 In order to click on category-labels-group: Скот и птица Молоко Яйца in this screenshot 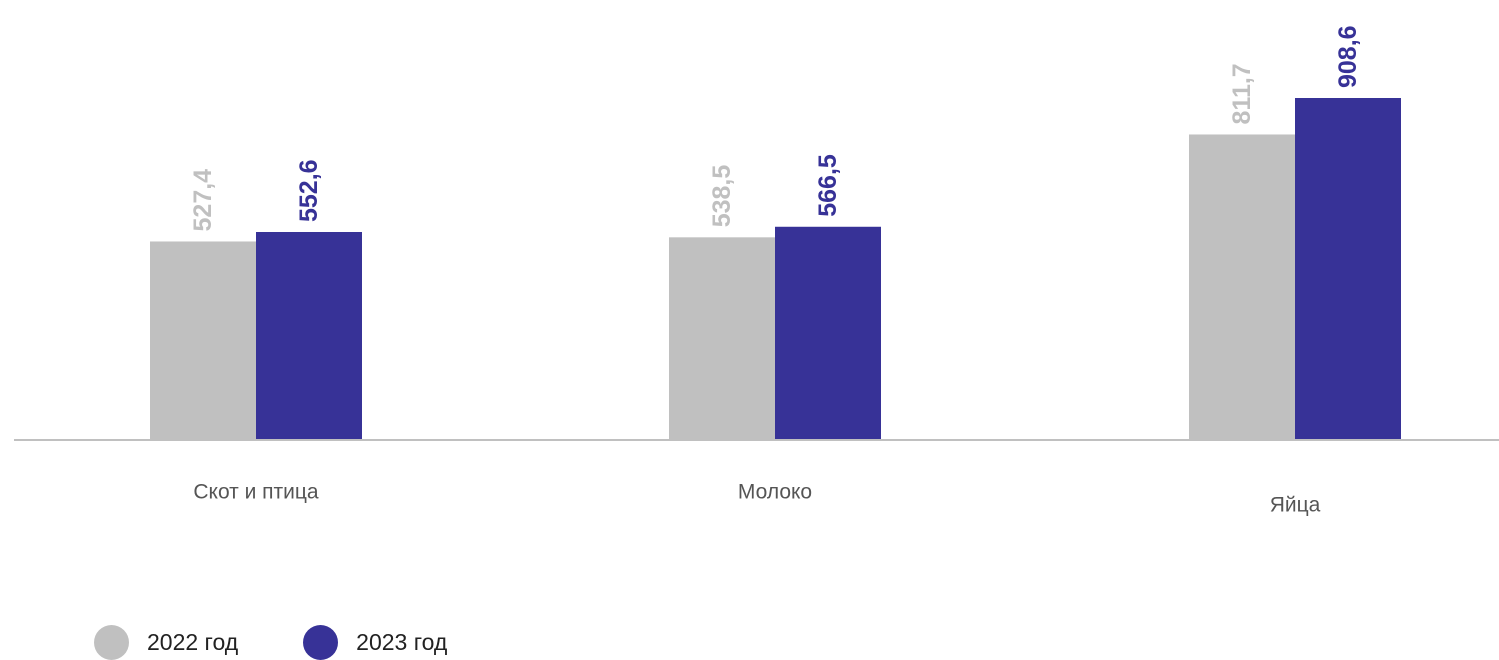, I will do `click(756, 499)`.